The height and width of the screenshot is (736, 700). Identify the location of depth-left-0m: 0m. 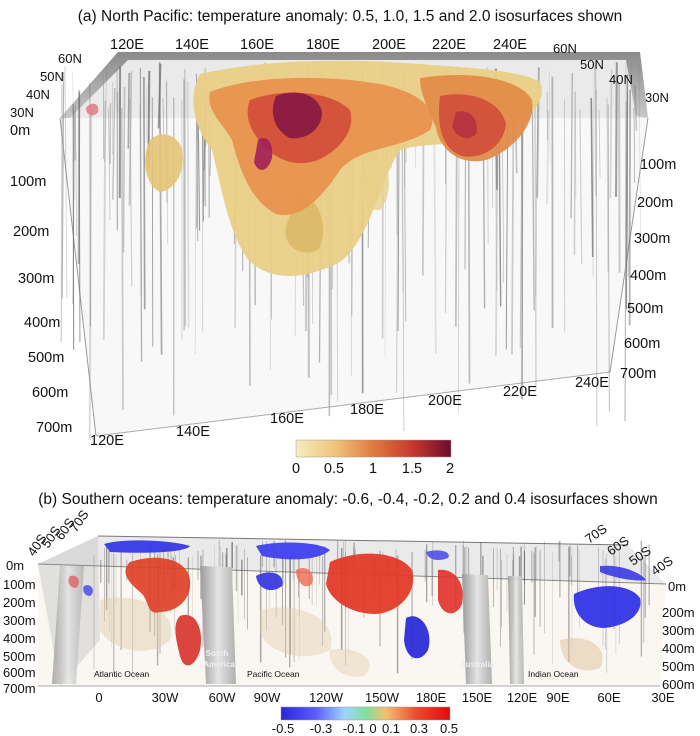
(20, 131).